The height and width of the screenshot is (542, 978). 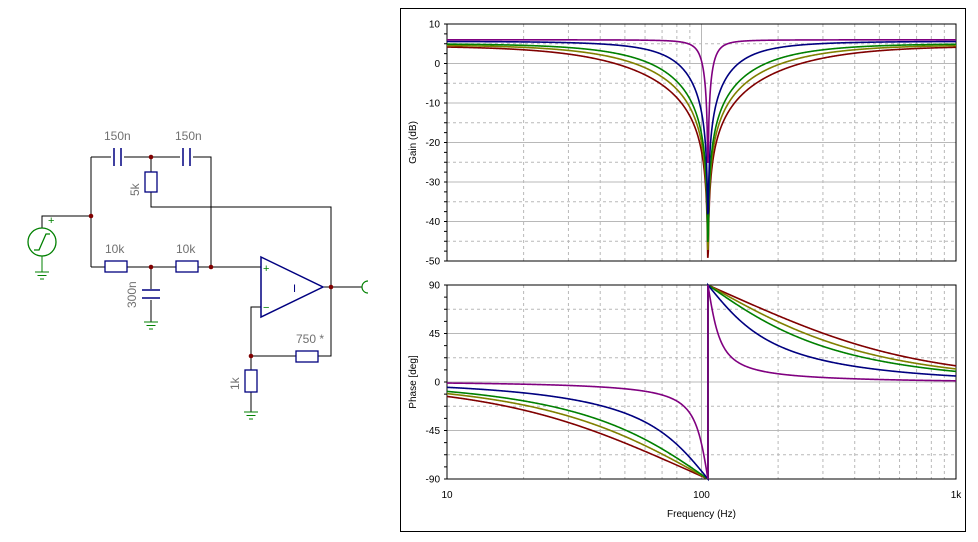 What do you see at coordinates (42, 247) in the screenshot?
I see `voltage-source: +` at bounding box center [42, 247].